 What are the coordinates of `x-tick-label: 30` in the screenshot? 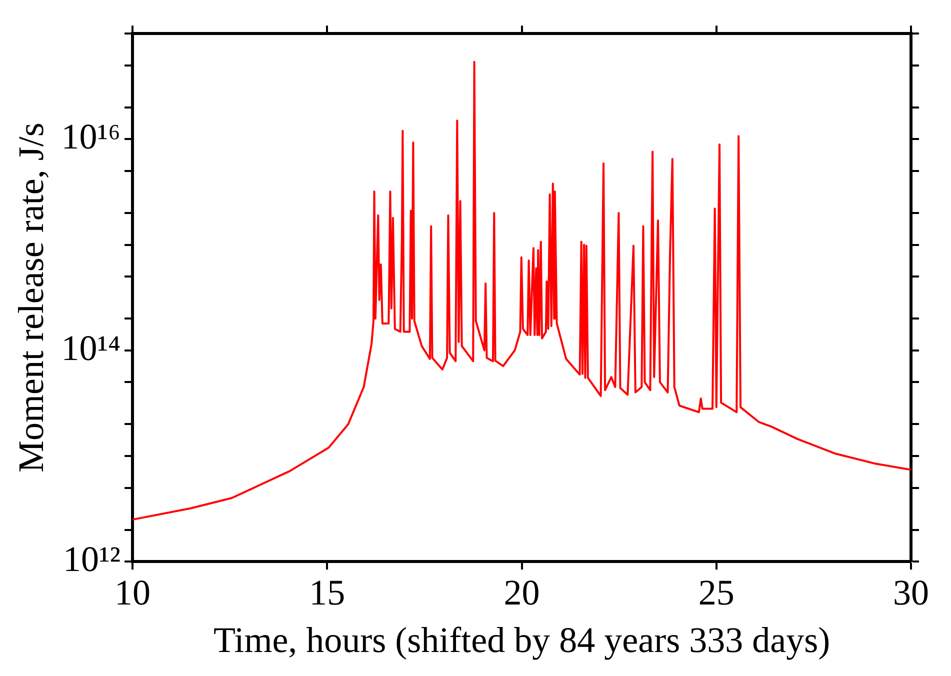 It's located at (911, 592).